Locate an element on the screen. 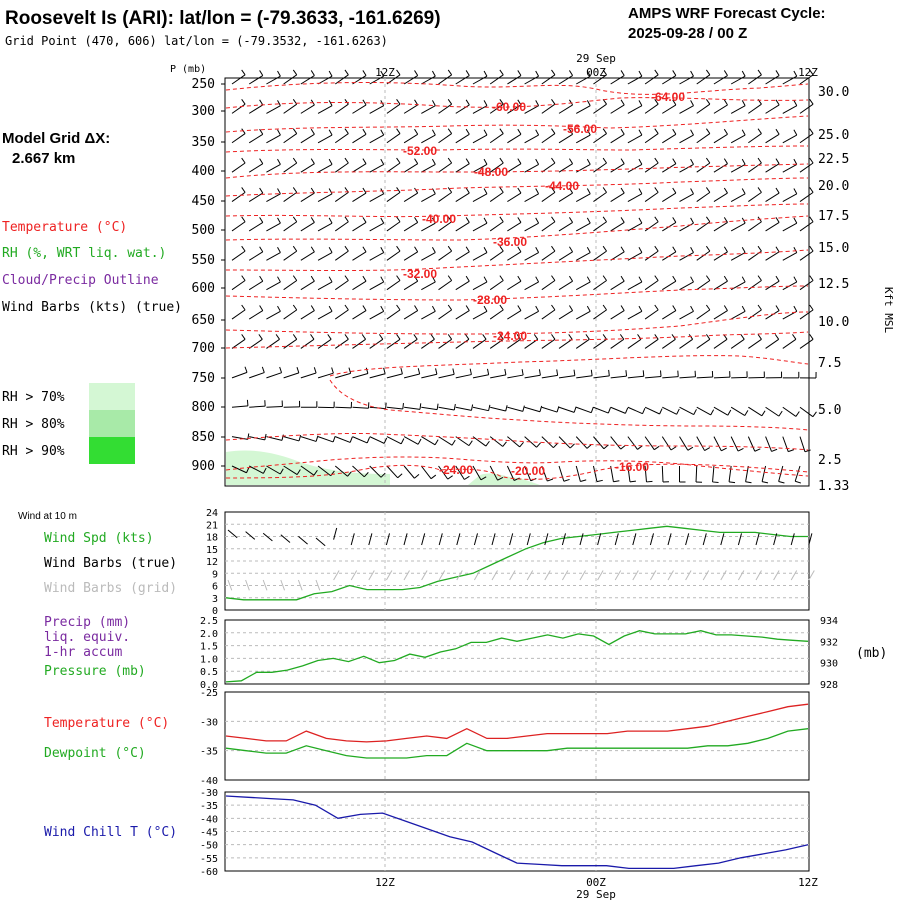  pressure-line is located at coordinates (517, 656).